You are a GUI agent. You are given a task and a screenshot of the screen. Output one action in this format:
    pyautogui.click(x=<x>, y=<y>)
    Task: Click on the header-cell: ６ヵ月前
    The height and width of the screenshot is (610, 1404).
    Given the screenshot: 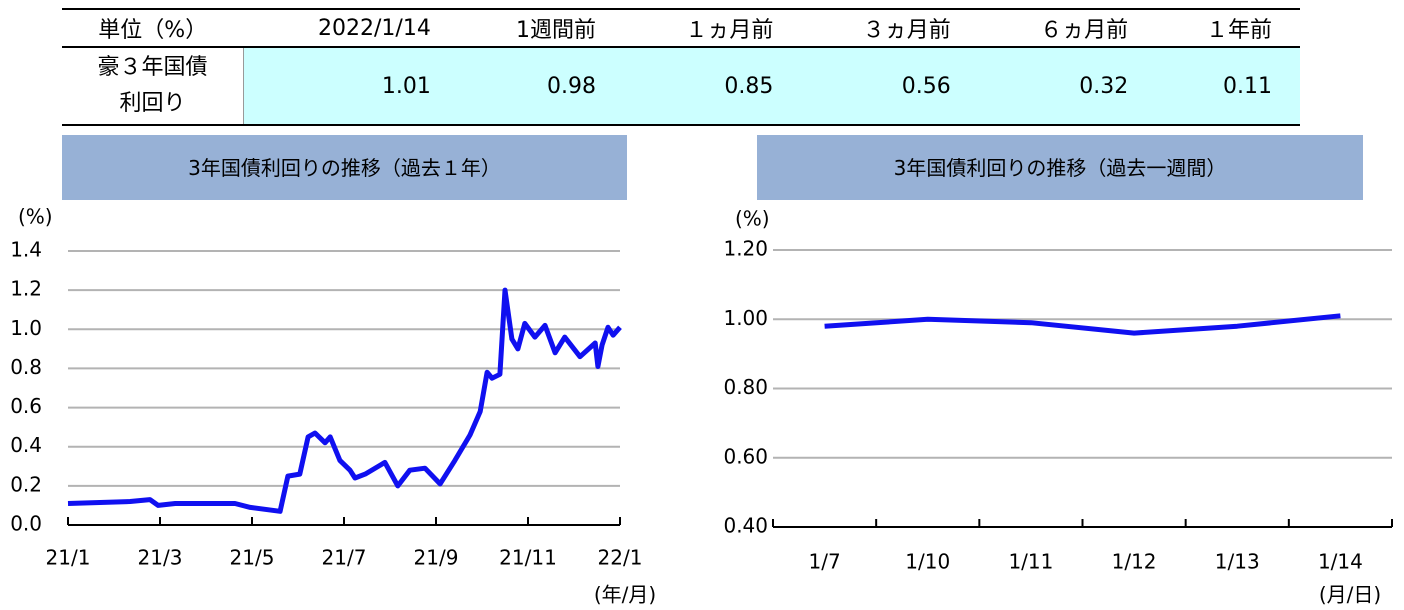 What is the action you would take?
    pyautogui.click(x=1067, y=28)
    